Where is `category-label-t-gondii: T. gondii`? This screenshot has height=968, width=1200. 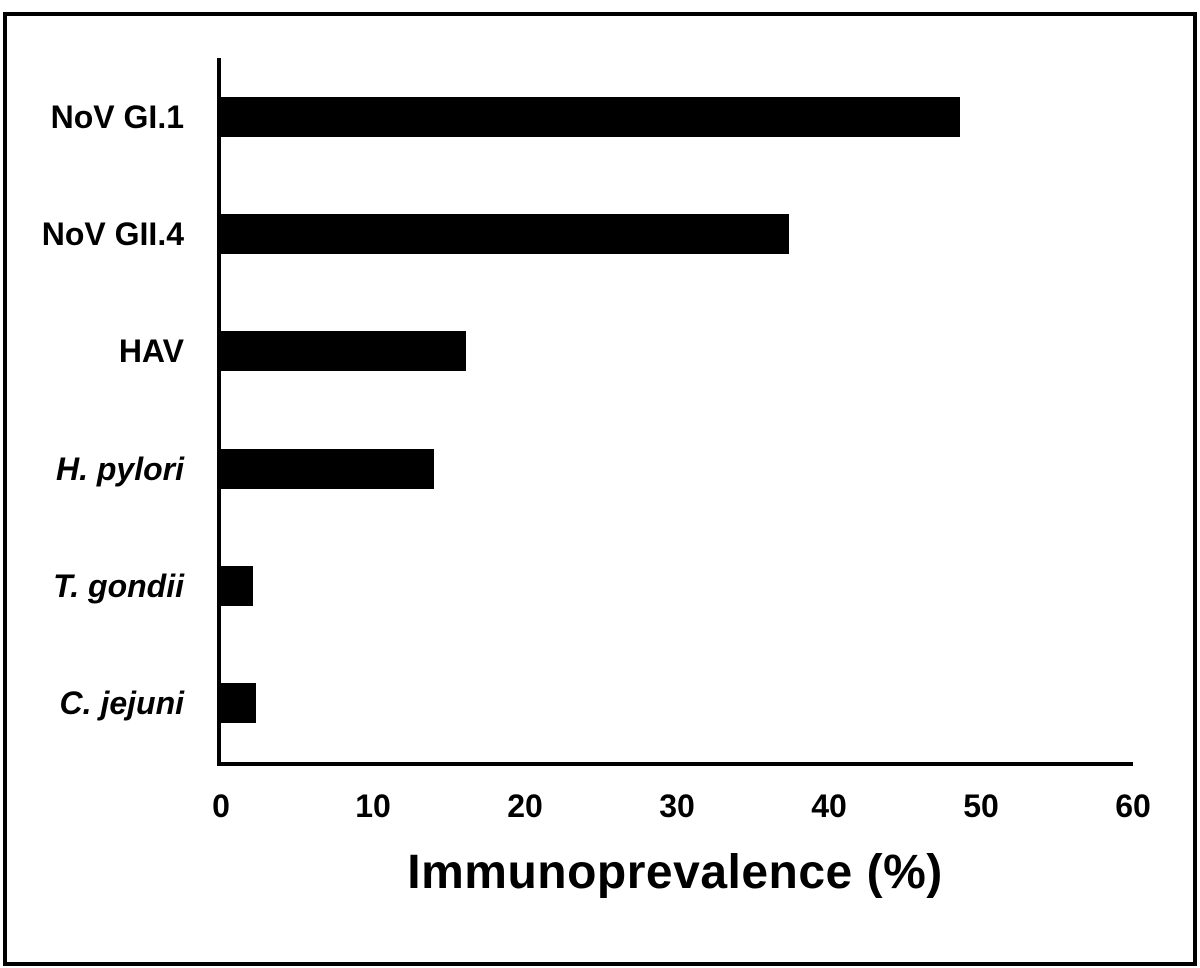 category-label-t-gondii: T. gondii is located at coordinates (118, 586).